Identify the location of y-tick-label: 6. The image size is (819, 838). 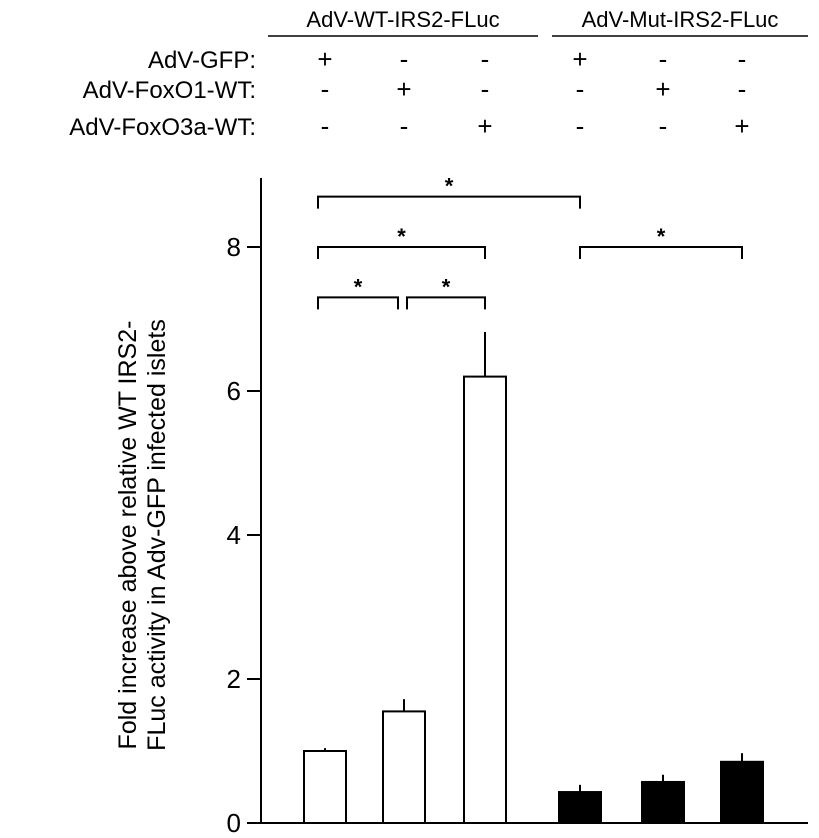
(234, 391).